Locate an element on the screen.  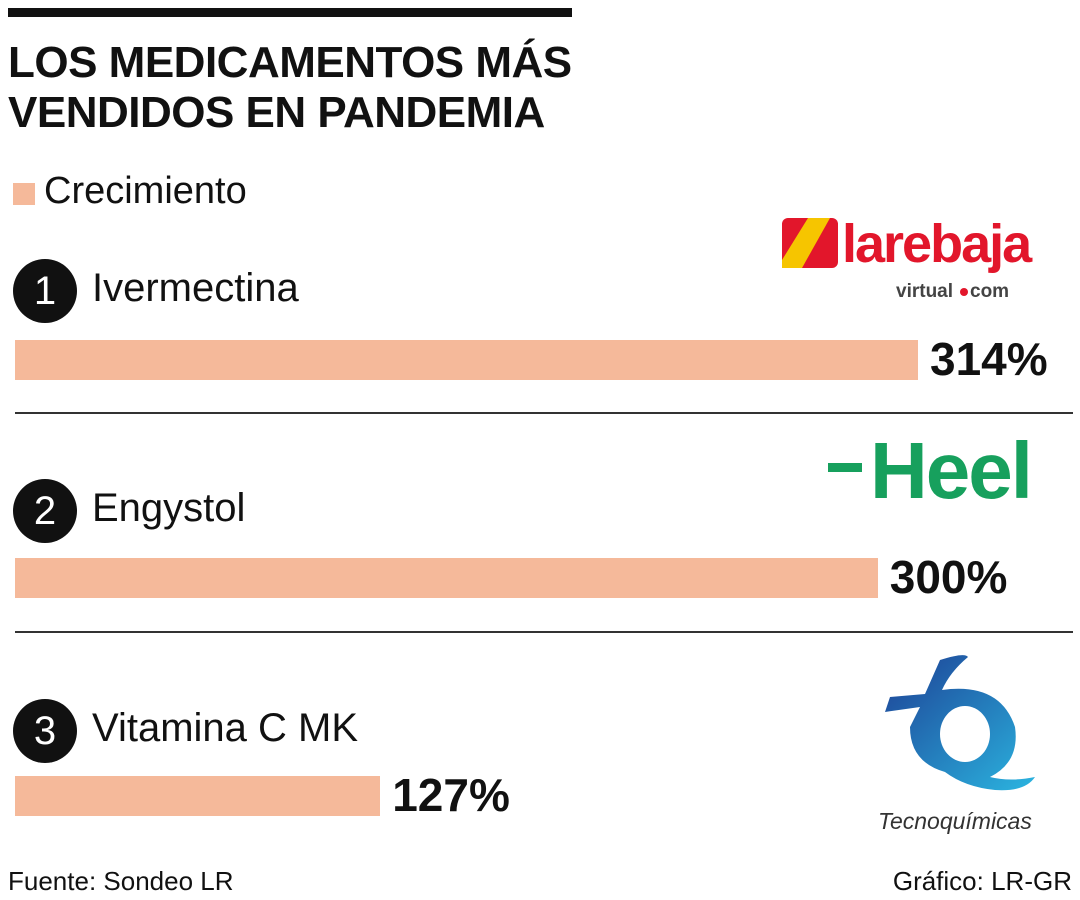
rank-badge: 2 is located at coordinates (45, 511).